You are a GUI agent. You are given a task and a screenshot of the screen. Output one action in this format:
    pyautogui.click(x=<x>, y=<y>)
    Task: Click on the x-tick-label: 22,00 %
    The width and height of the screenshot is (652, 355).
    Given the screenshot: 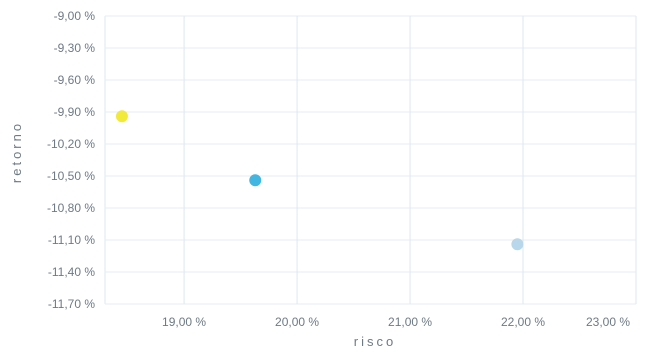 What is the action you would take?
    pyautogui.click(x=523, y=322)
    